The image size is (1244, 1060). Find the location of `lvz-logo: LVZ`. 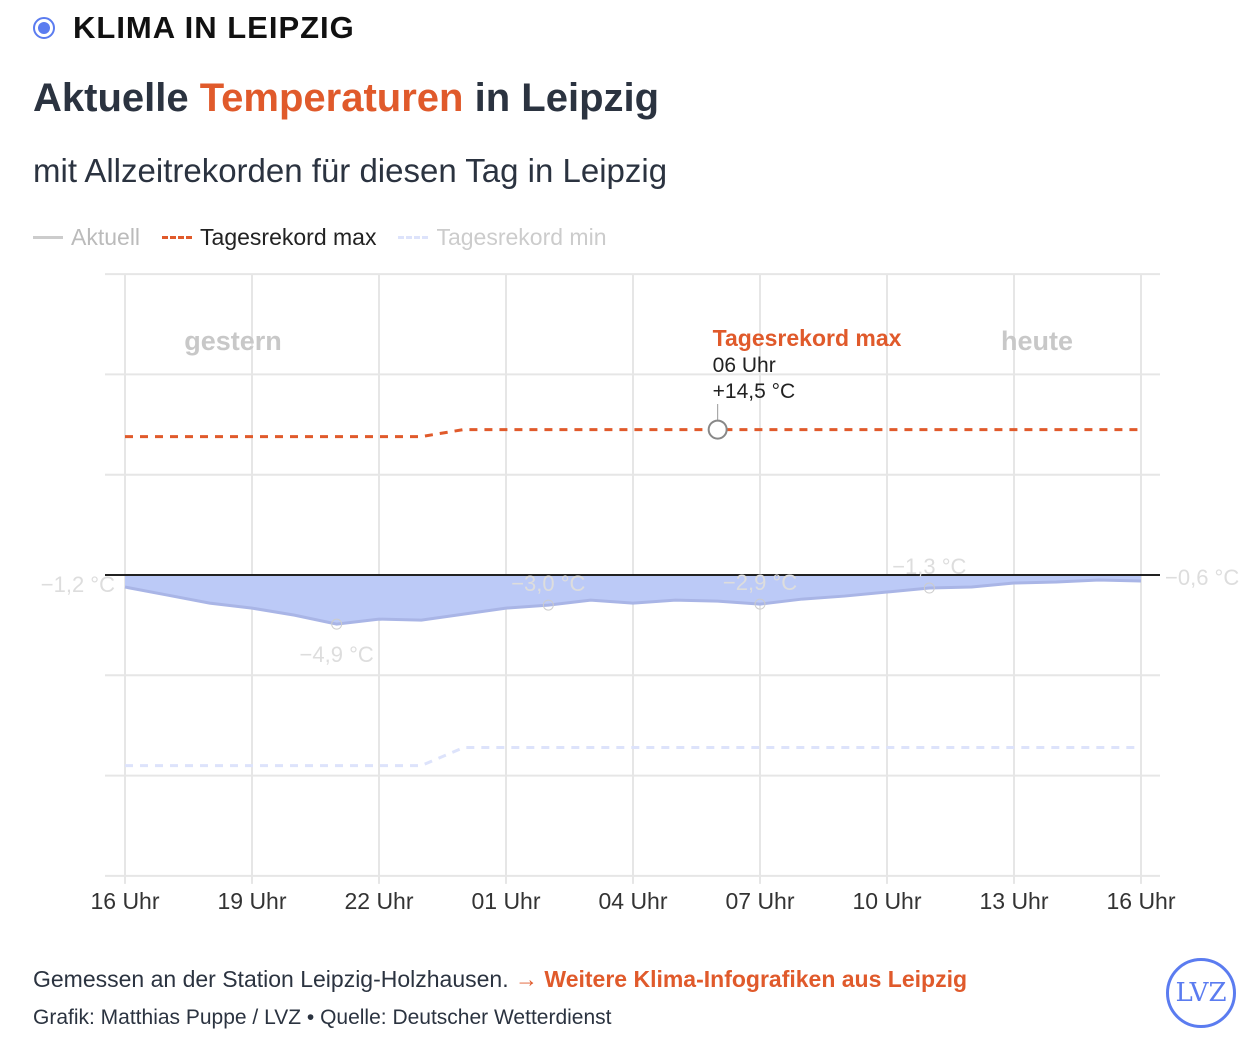

lvz-logo: LVZ is located at coordinates (1201, 993).